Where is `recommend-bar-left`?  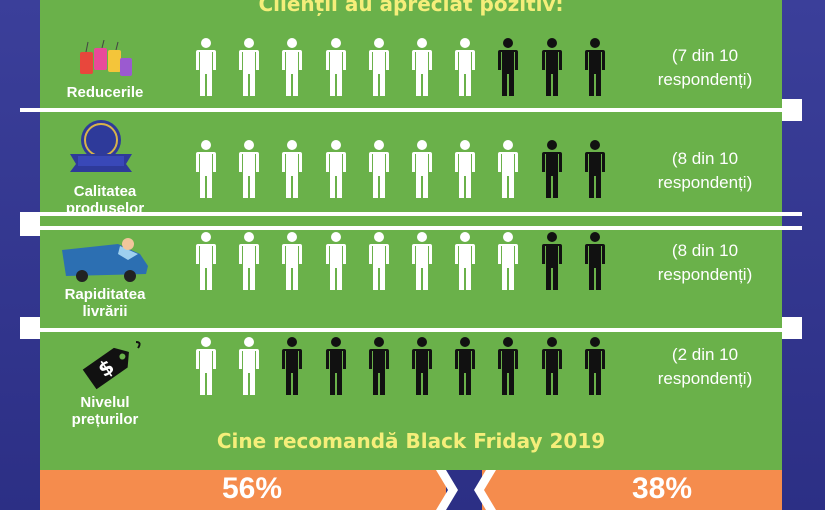 recommend-bar-left is located at coordinates (243, 490).